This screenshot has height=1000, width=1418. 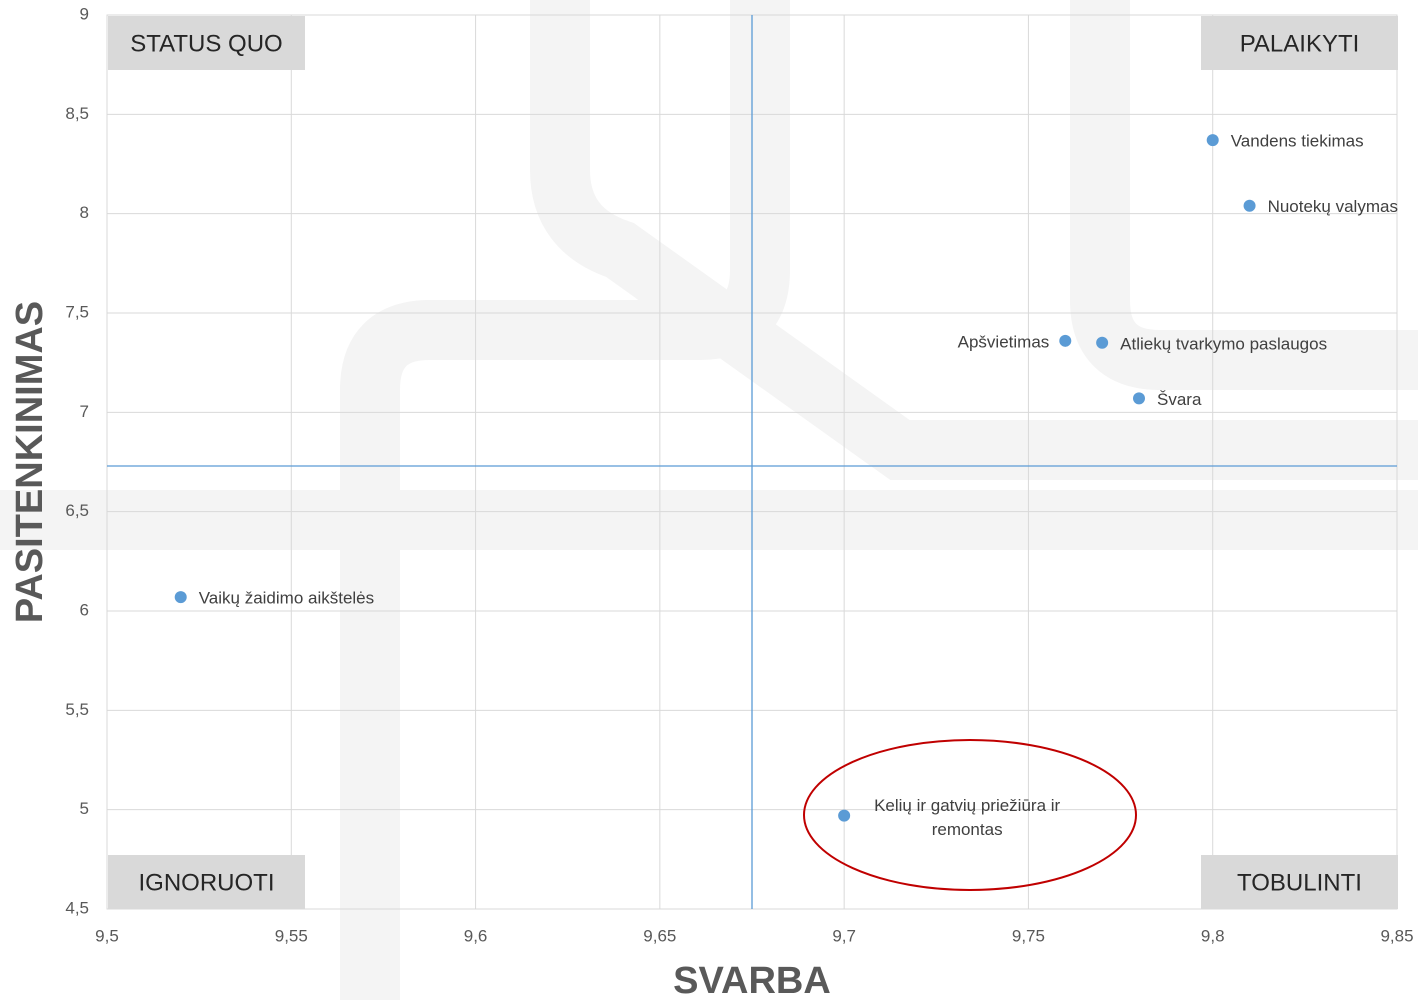 What do you see at coordinates (1213, 935) in the screenshot?
I see `x-tick-label: 9,8` at bounding box center [1213, 935].